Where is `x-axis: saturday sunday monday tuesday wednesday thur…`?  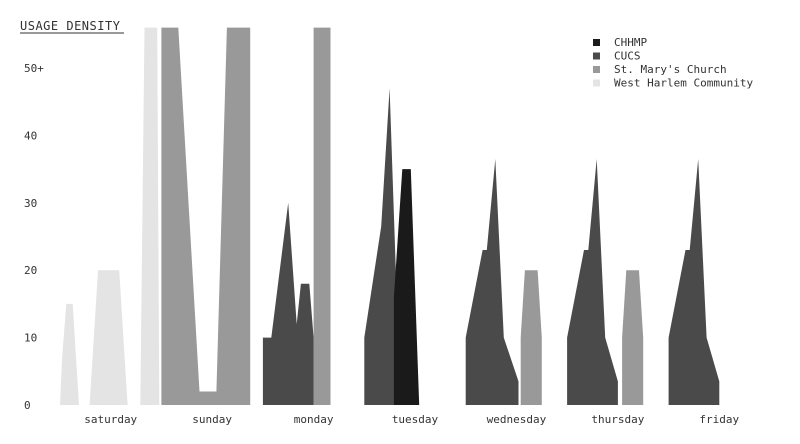 x-axis: saturday sunday monday tuesday wednesday thur… is located at coordinates (411, 419).